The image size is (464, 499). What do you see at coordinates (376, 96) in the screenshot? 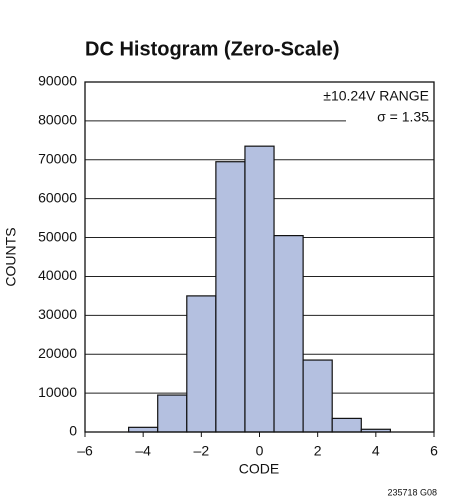
I see `annotation: ±10.24V RANGE` at bounding box center [376, 96].